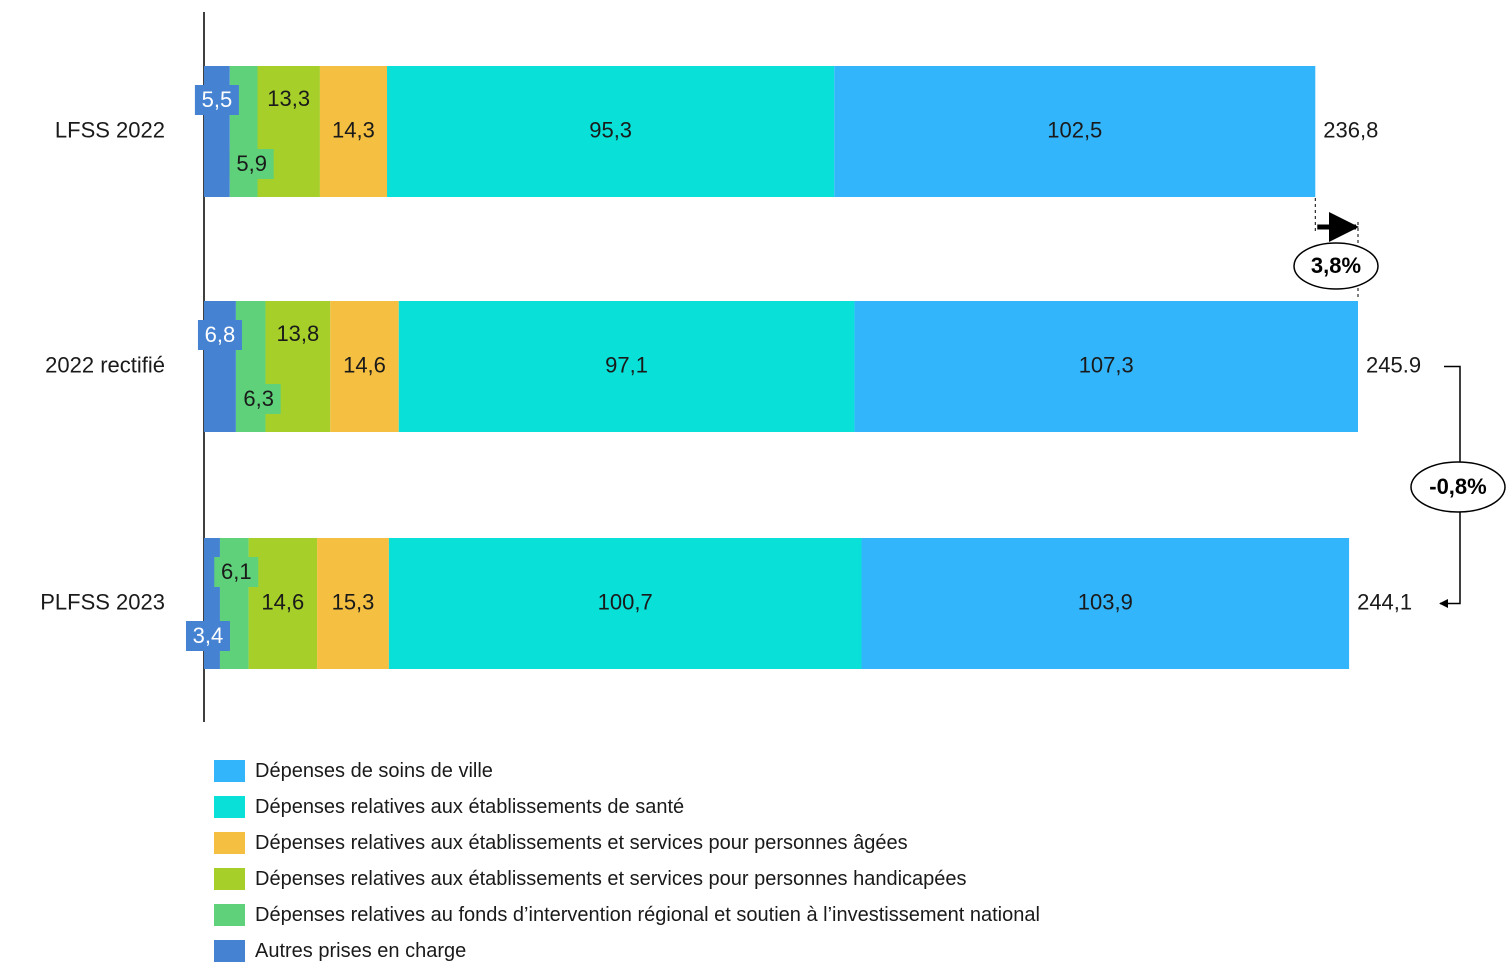 This screenshot has height=977, width=1511. I want to click on data-label: 5,5, so click(217, 99).